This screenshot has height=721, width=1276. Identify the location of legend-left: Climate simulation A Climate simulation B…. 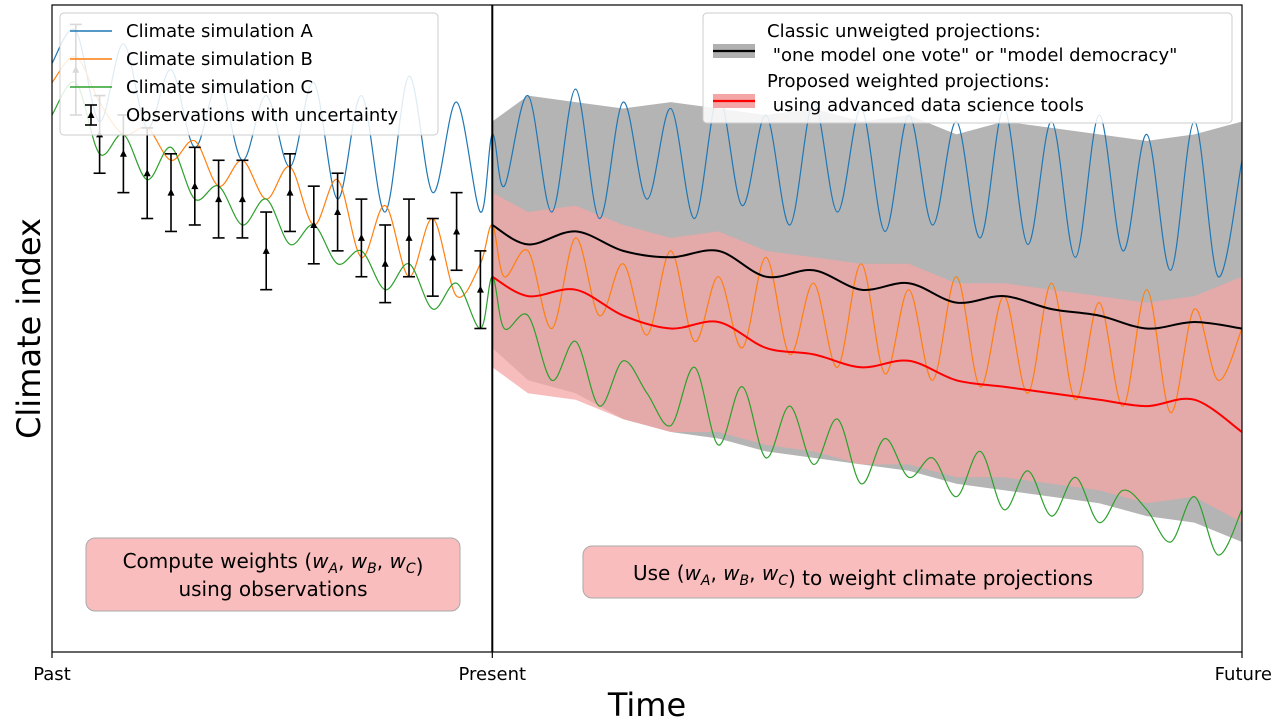
(249, 74).